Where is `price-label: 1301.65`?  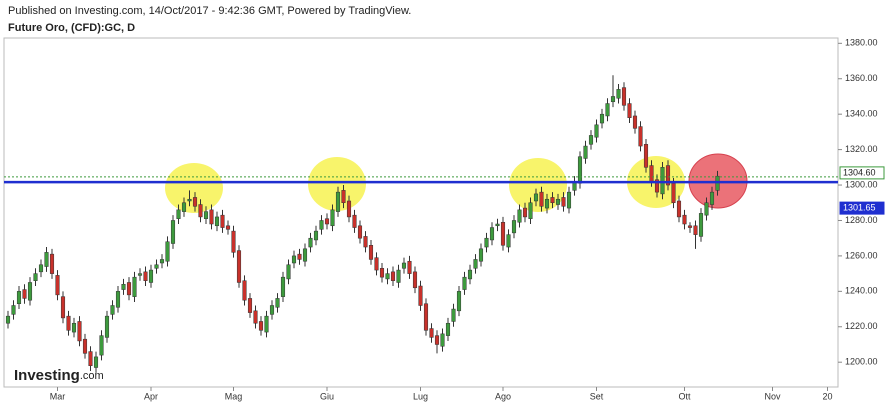 price-label: 1301.65 is located at coordinates (859, 207).